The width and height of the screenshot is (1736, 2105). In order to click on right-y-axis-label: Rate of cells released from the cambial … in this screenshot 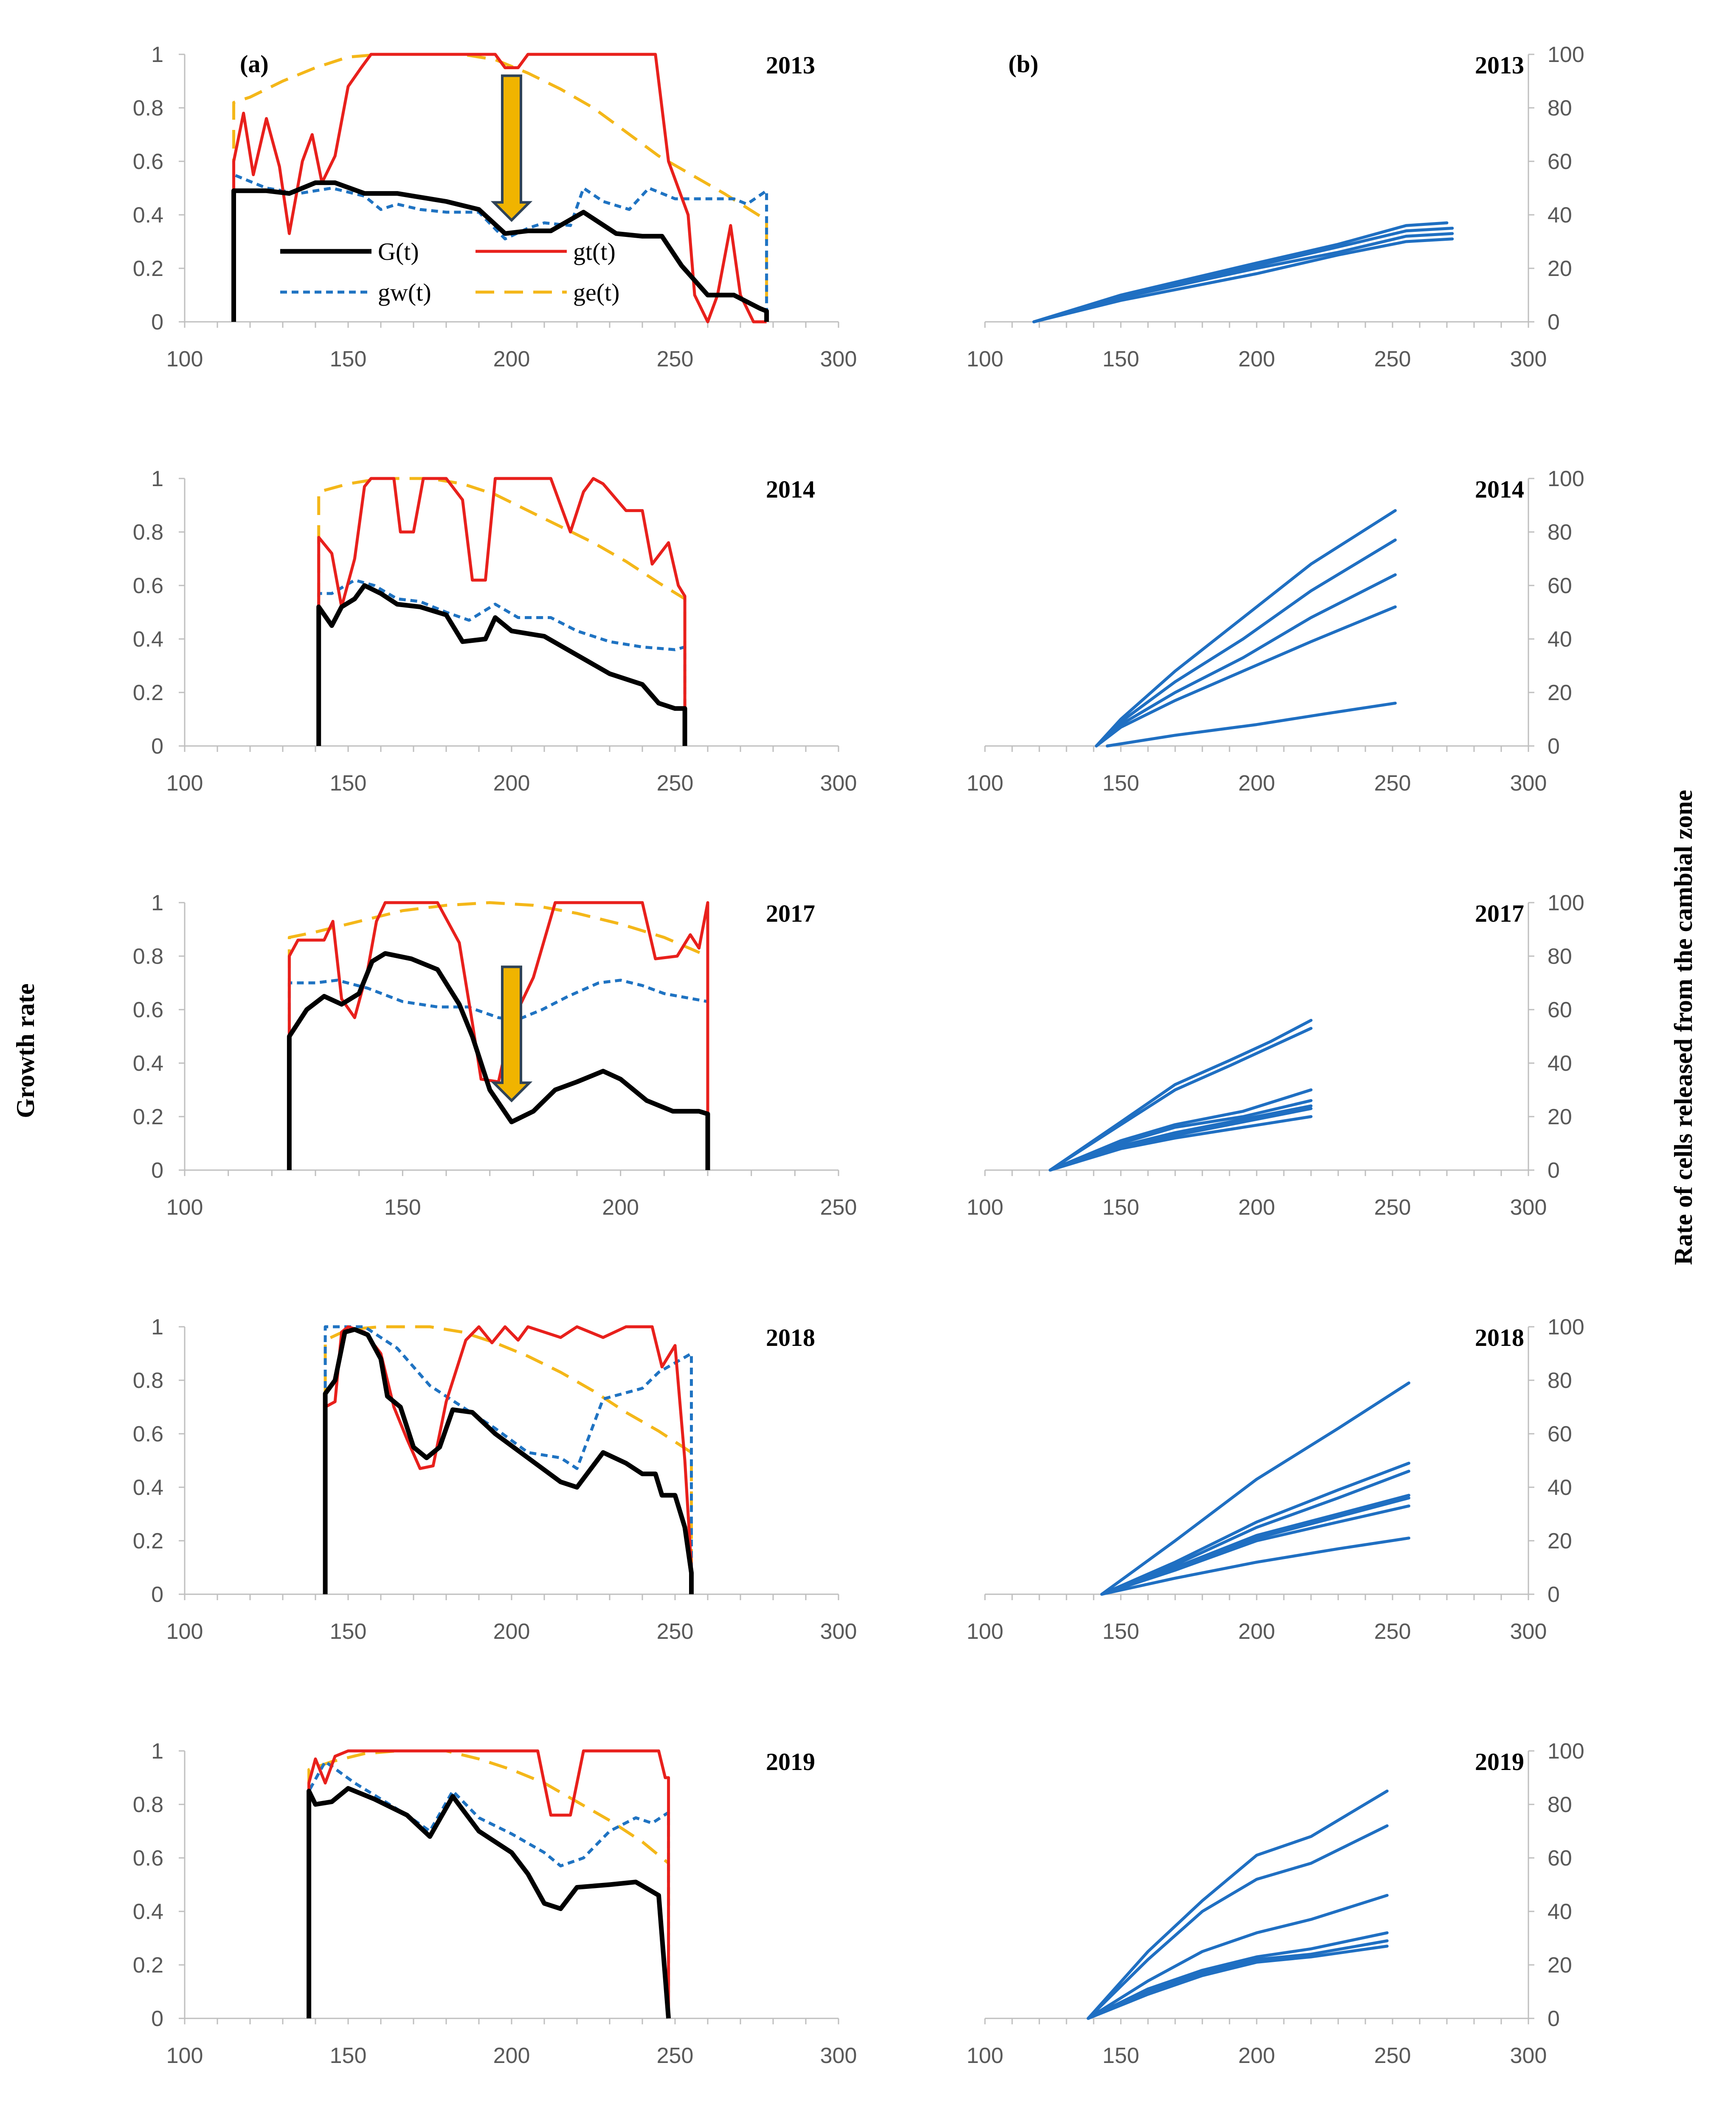, I will do `click(1683, 1027)`.